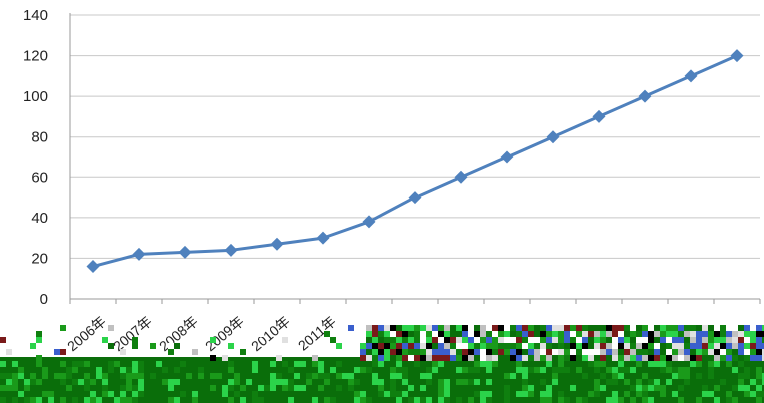  I want to click on y-tick-label: 140, so click(35, 15).